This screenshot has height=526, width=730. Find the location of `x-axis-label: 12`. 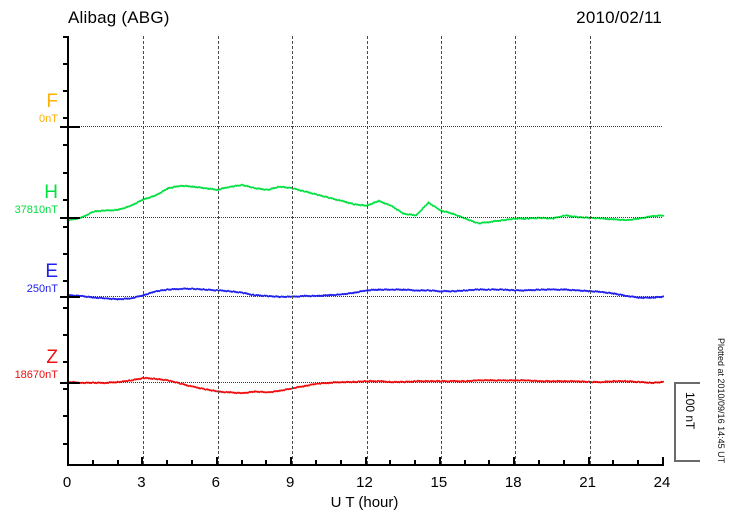

x-axis-label: 12 is located at coordinates (364, 482).